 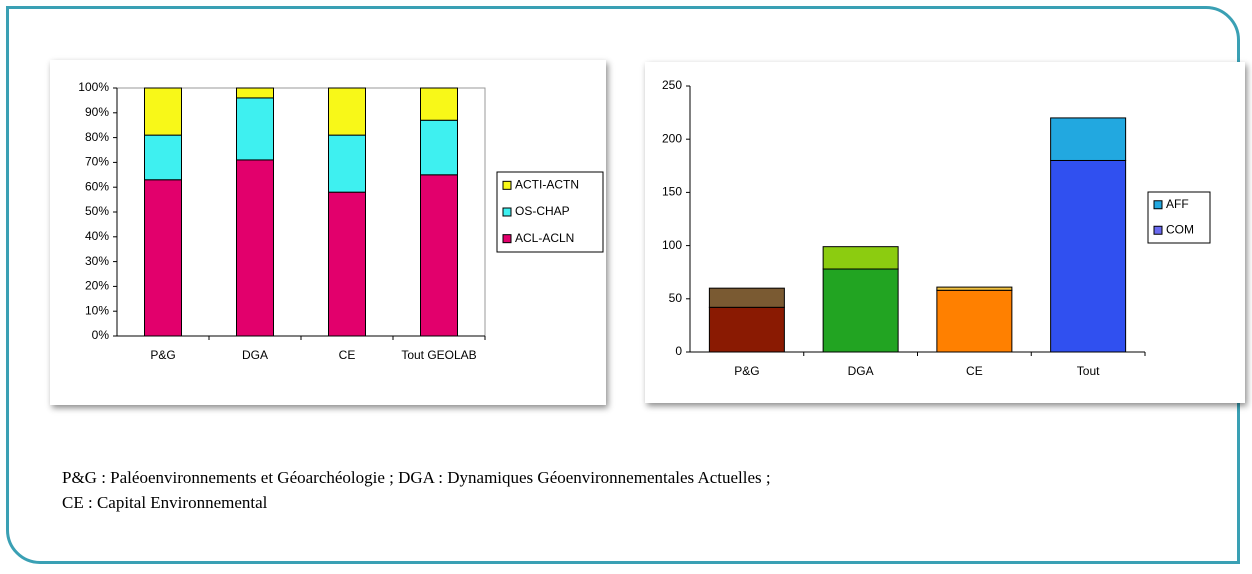 What do you see at coordinates (97, 236) in the screenshot?
I see `y-tick-label: 40%` at bounding box center [97, 236].